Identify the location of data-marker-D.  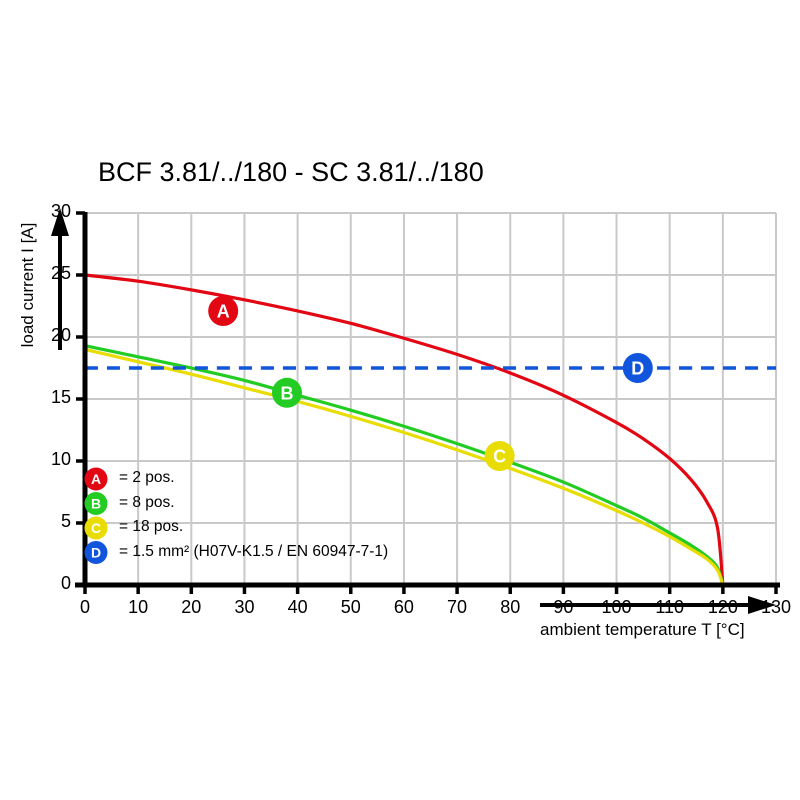
(637, 368).